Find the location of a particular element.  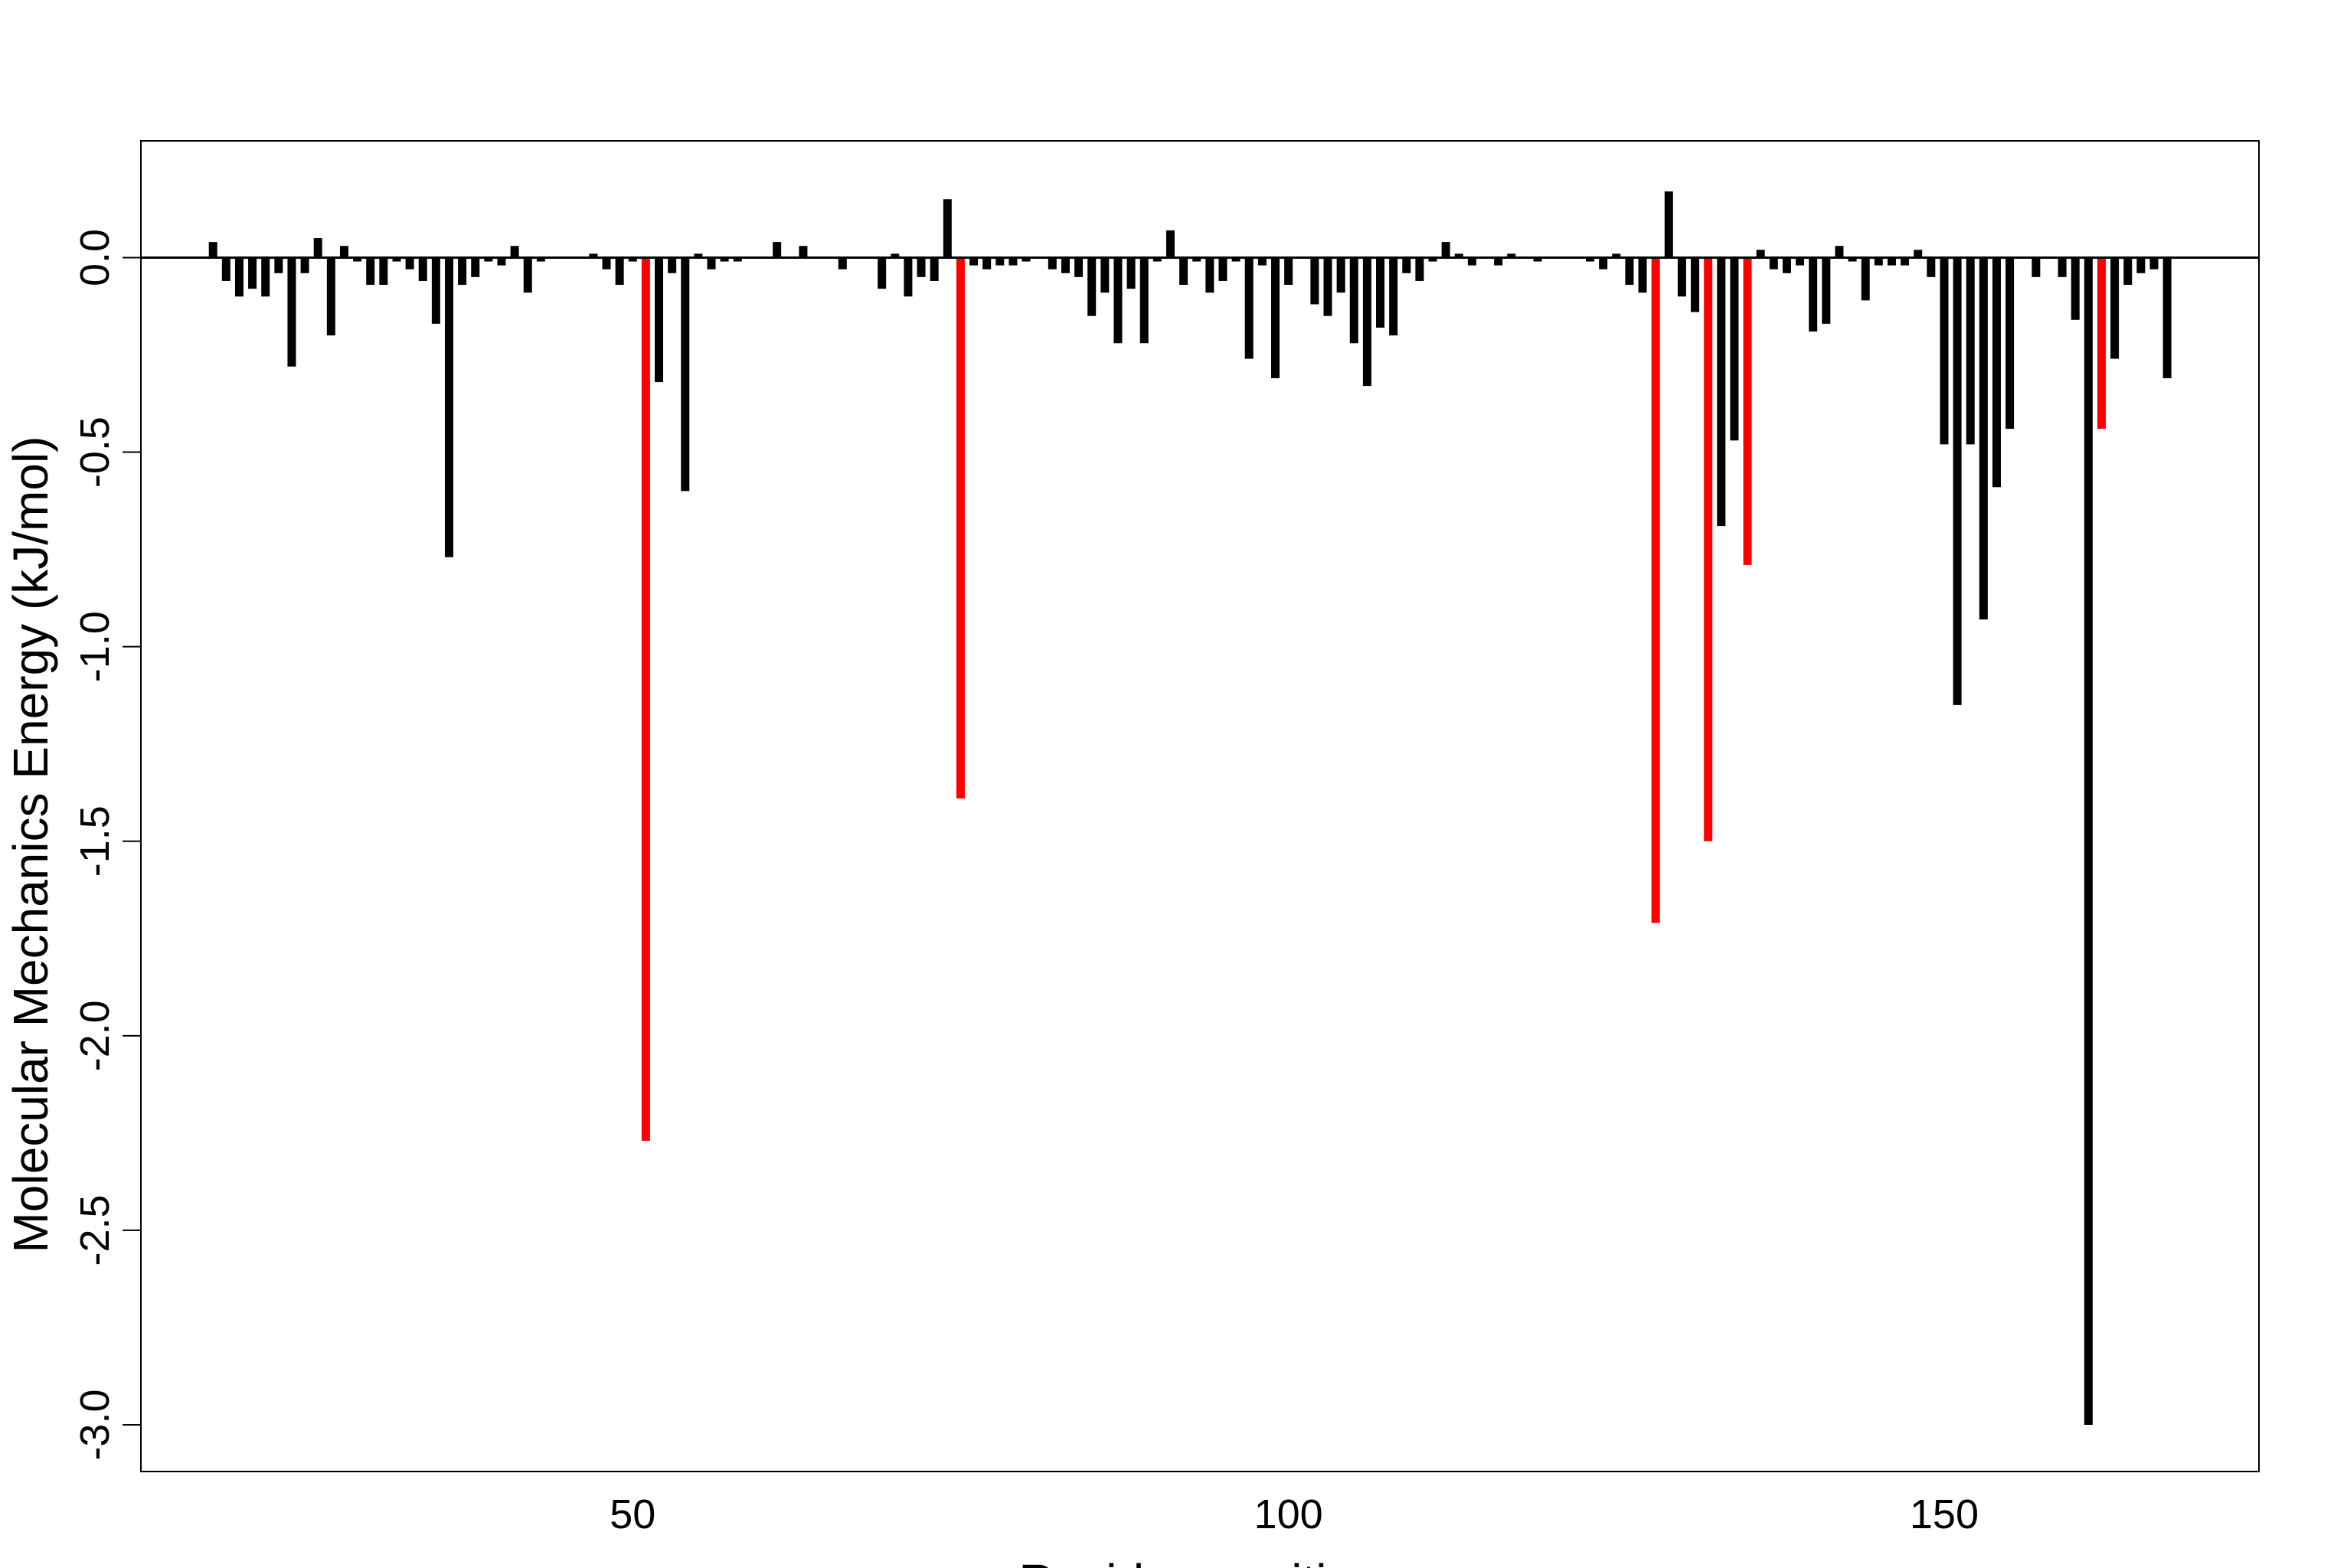

y-tick-label: -1.5 is located at coordinates (95, 841).